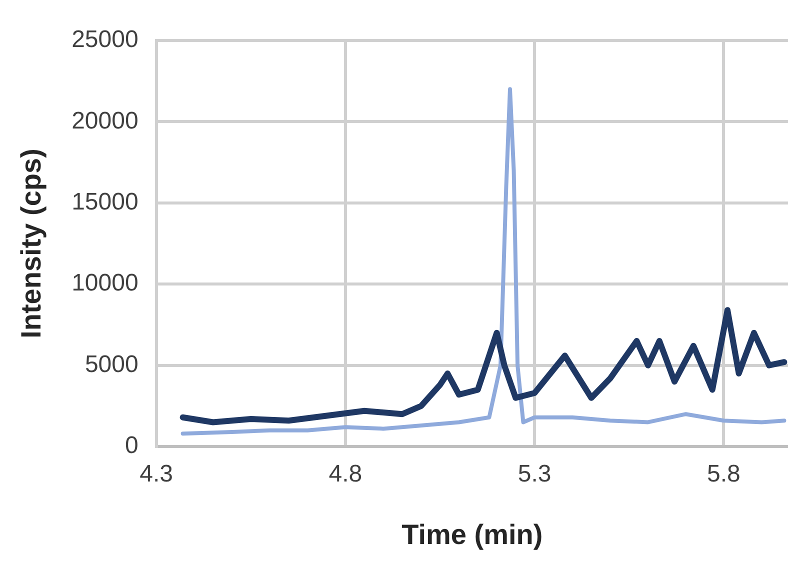 The width and height of the screenshot is (788, 569). I want to click on y-tick-label: 20000, so click(105, 120).